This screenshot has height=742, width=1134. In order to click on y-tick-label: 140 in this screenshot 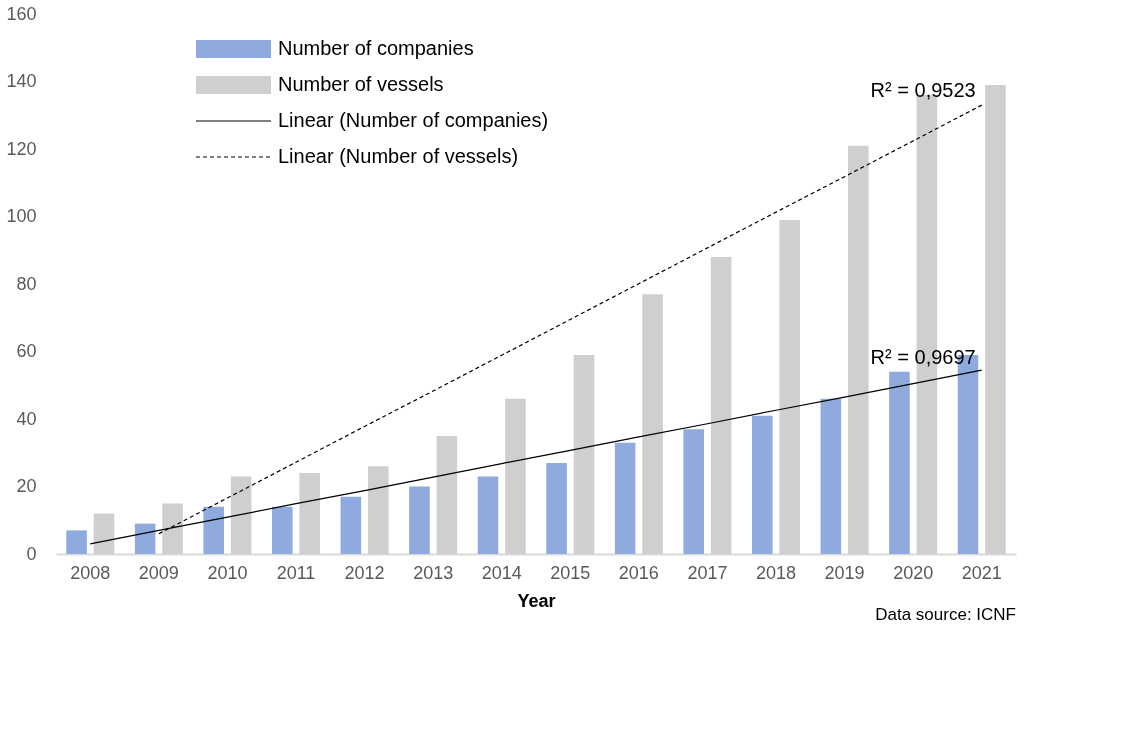, I will do `click(21, 81)`.